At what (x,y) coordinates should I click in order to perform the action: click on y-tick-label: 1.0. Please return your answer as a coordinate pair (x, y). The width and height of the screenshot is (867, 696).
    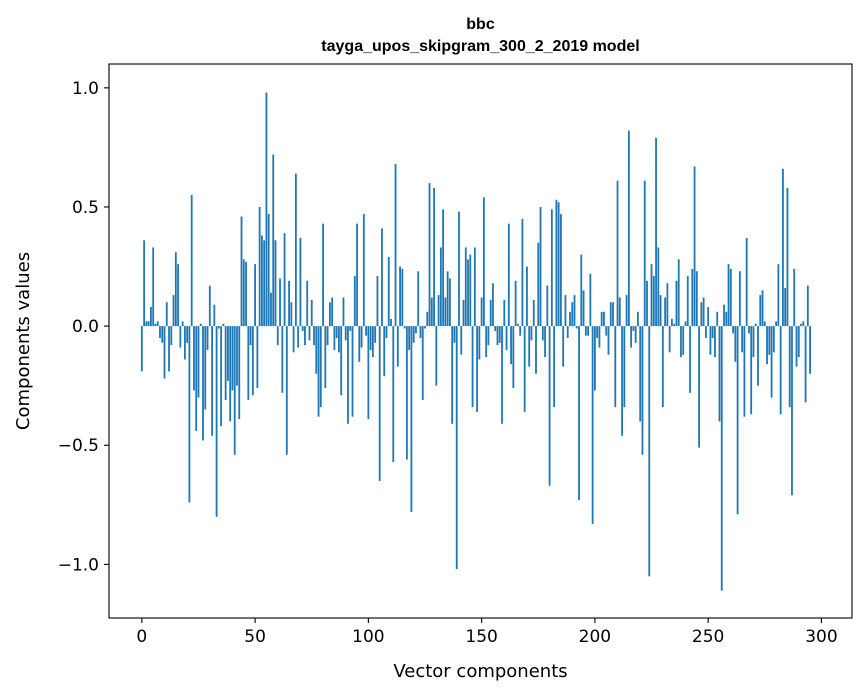
    Looking at the image, I should click on (85, 89).